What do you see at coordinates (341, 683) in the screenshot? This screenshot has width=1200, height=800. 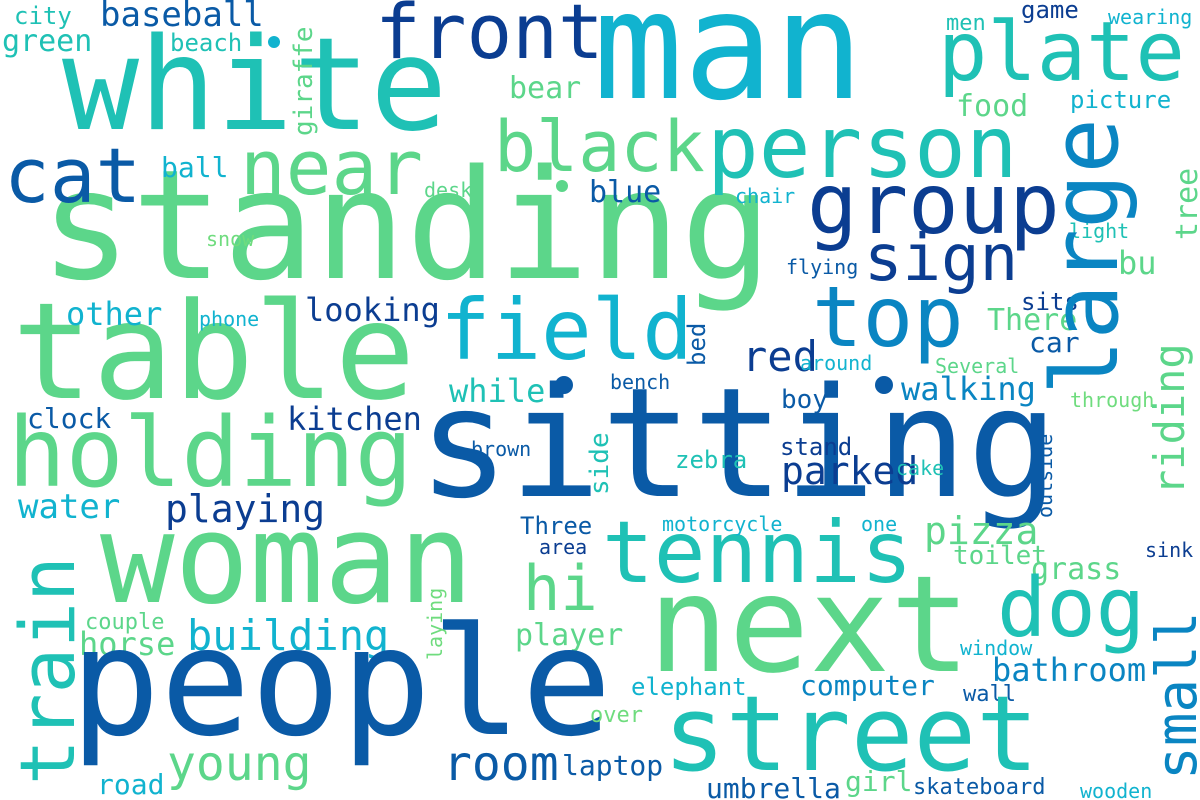 I see `word-people: people` at bounding box center [341, 683].